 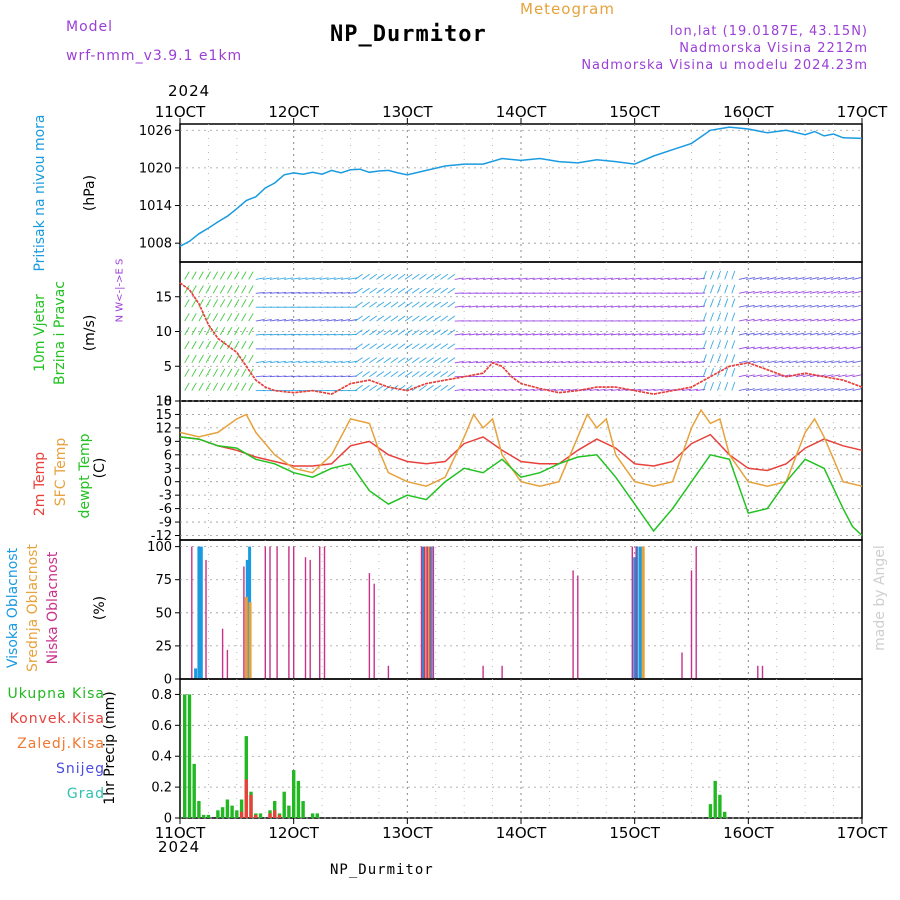 What do you see at coordinates (768, 31) in the screenshot?
I see `lonlat-label: lon,lat (19.0187E, 43.15N)` at bounding box center [768, 31].